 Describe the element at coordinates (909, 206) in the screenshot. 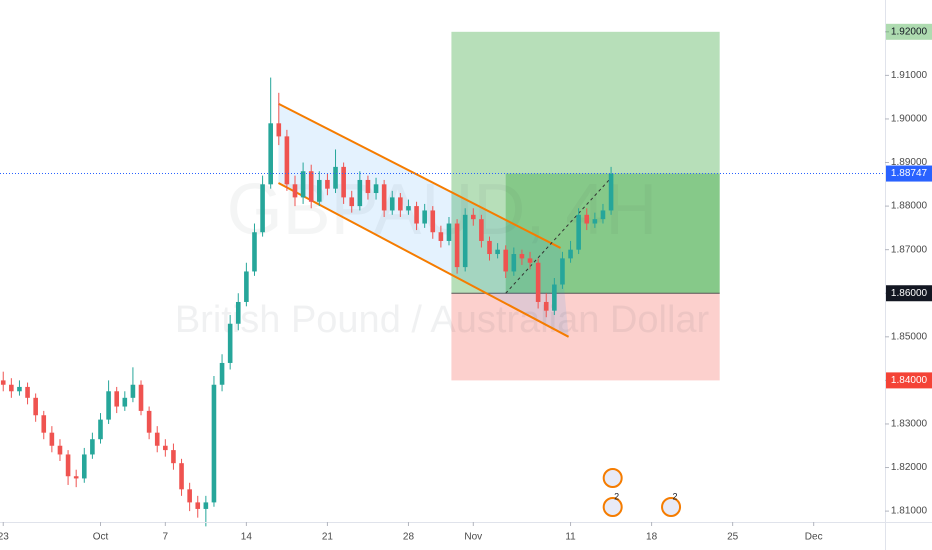

I see `y-tick-label: 1.88000` at that location.